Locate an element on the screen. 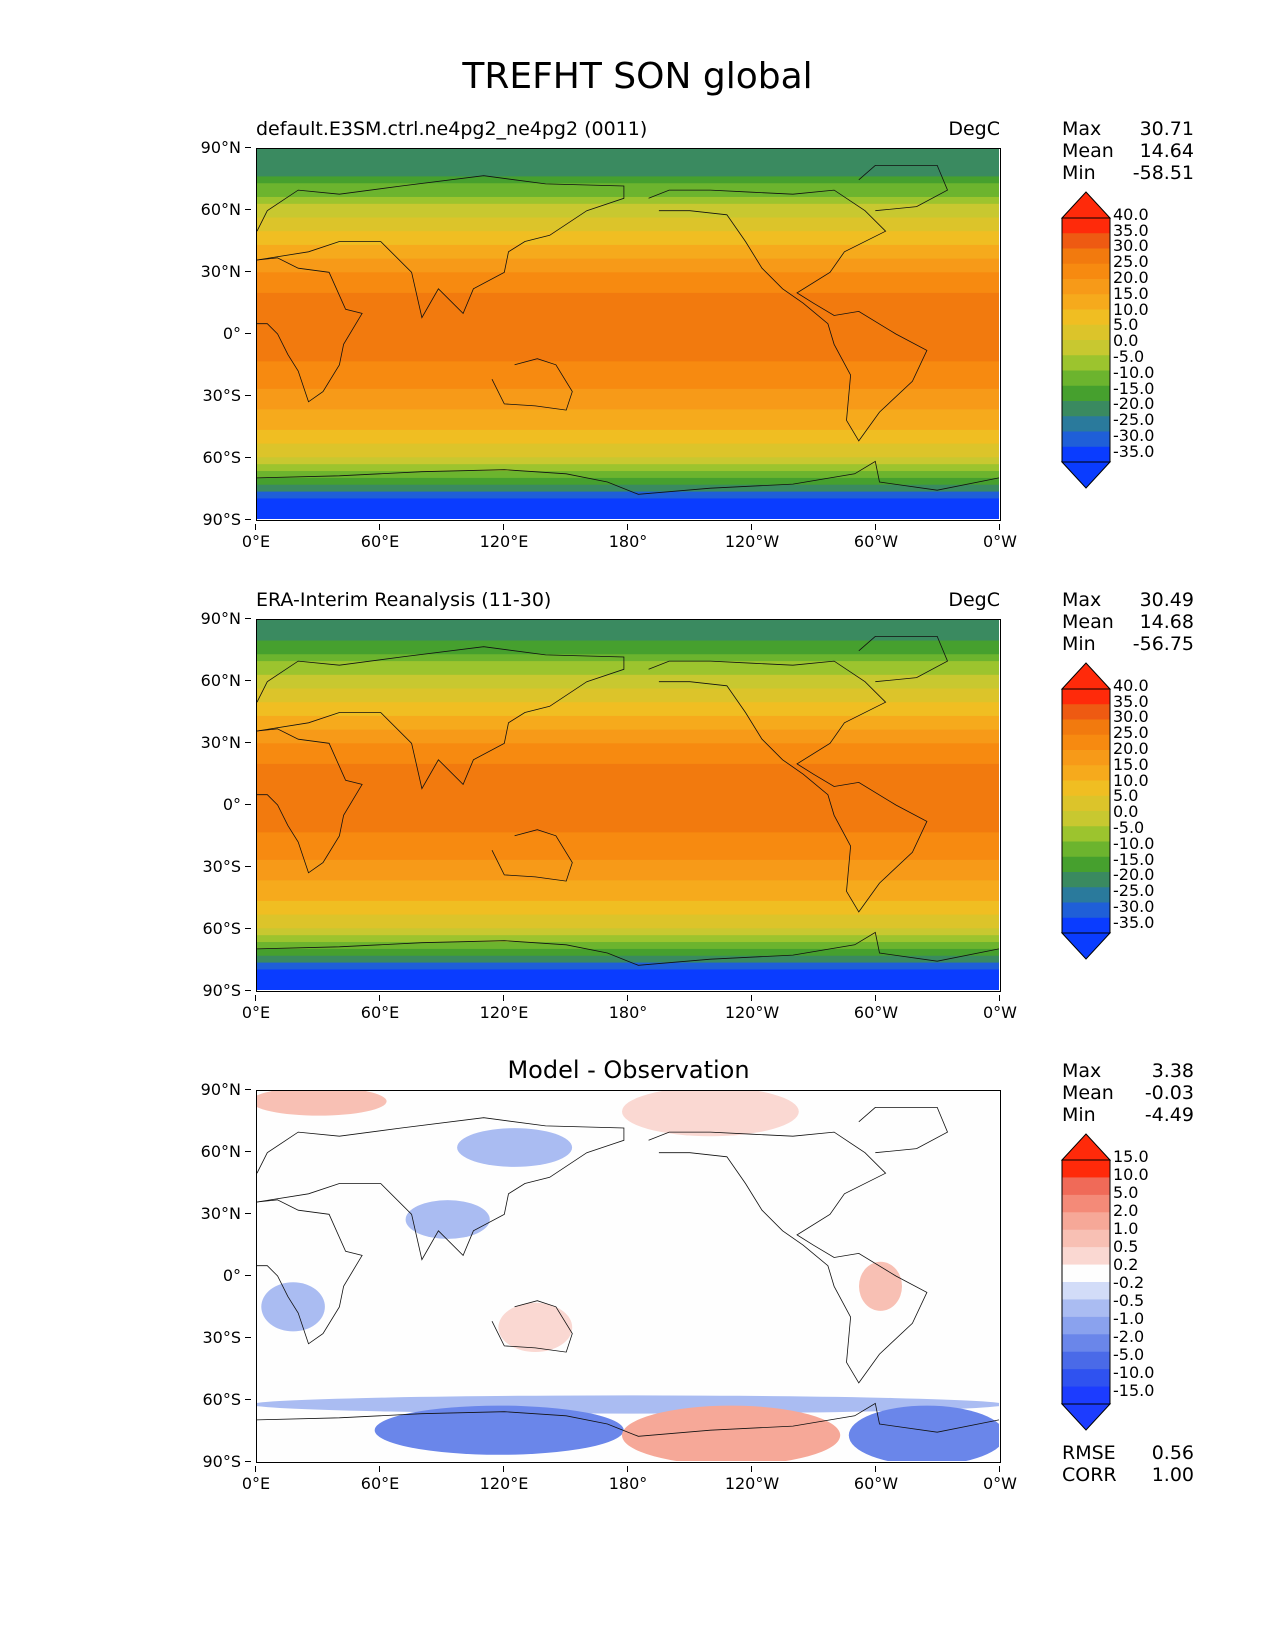 The height and width of the screenshot is (1650, 1275). y-tick-label: 30°S is located at coordinates (206, 1337).